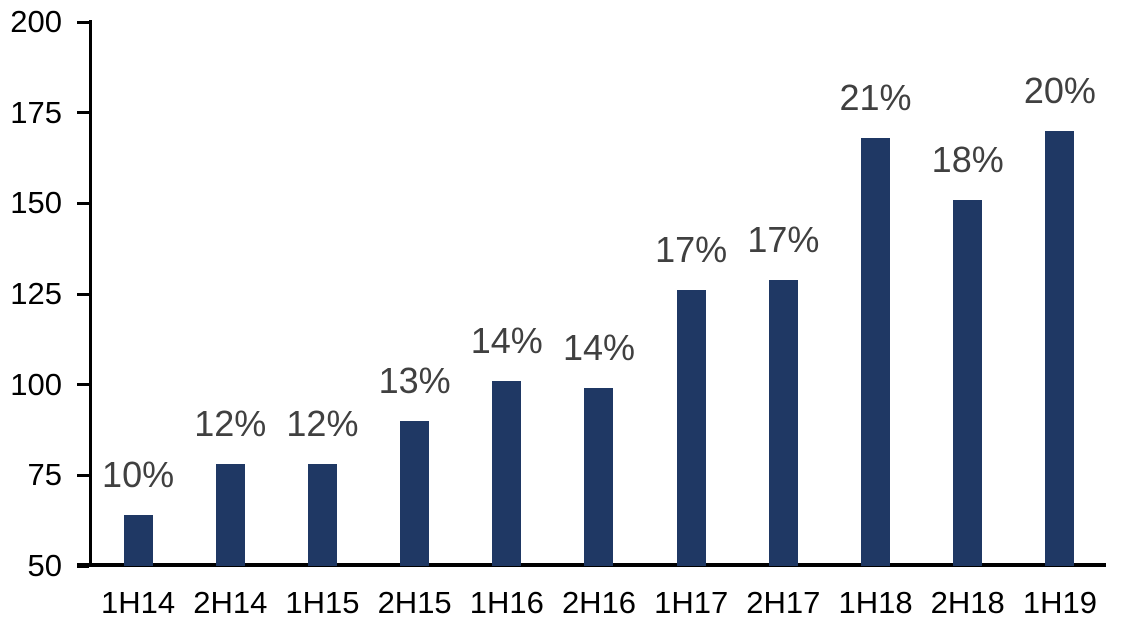 Image resolution: width=1129 pixels, height=641 pixels. What do you see at coordinates (876, 352) in the screenshot?
I see `bar-1H18` at bounding box center [876, 352].